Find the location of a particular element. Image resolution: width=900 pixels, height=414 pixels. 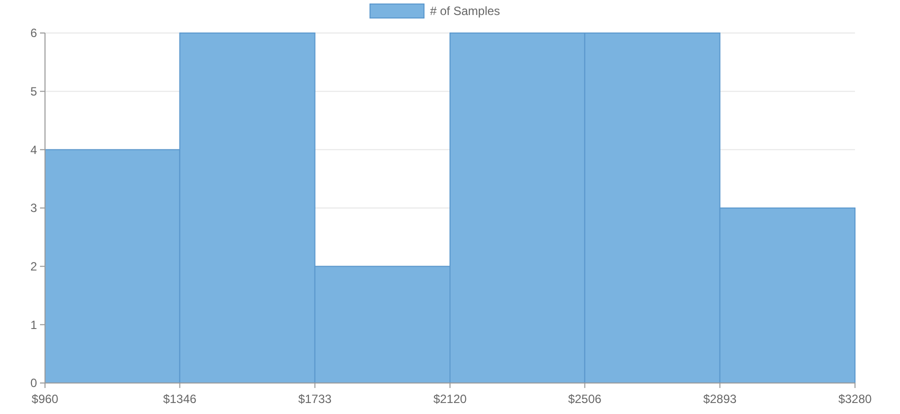

y-tick-label: 0 is located at coordinates (34, 383).